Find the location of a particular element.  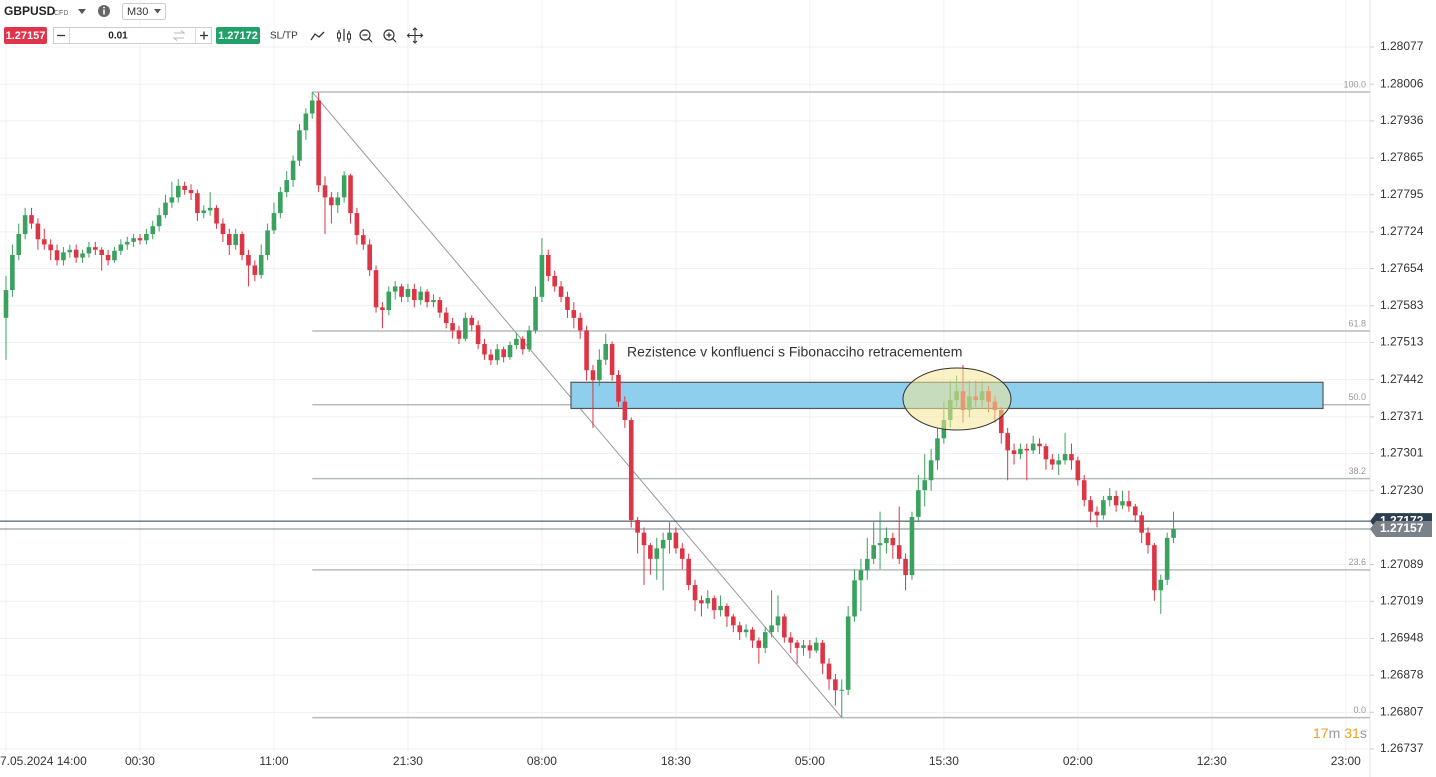

x-tick-label: 05:00 is located at coordinates (810, 761).